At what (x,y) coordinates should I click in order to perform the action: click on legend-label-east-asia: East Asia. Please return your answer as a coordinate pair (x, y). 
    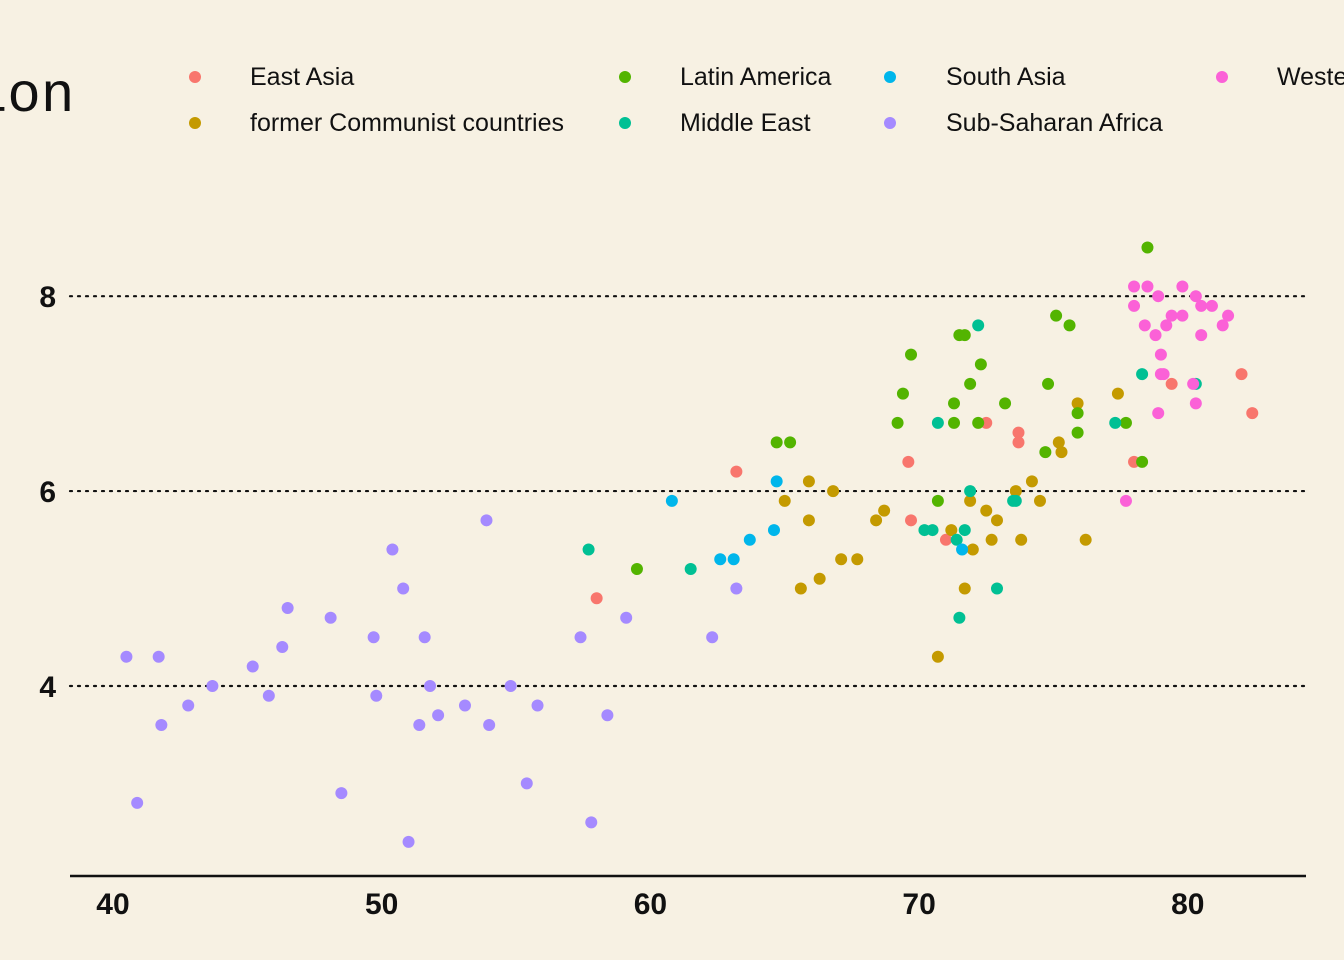
    Looking at the image, I should click on (302, 77).